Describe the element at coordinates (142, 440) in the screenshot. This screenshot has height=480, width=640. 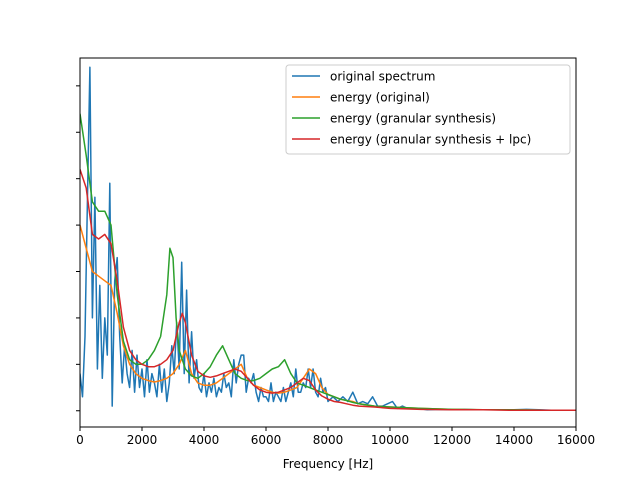
I see `x-tick-label: 2000` at that location.